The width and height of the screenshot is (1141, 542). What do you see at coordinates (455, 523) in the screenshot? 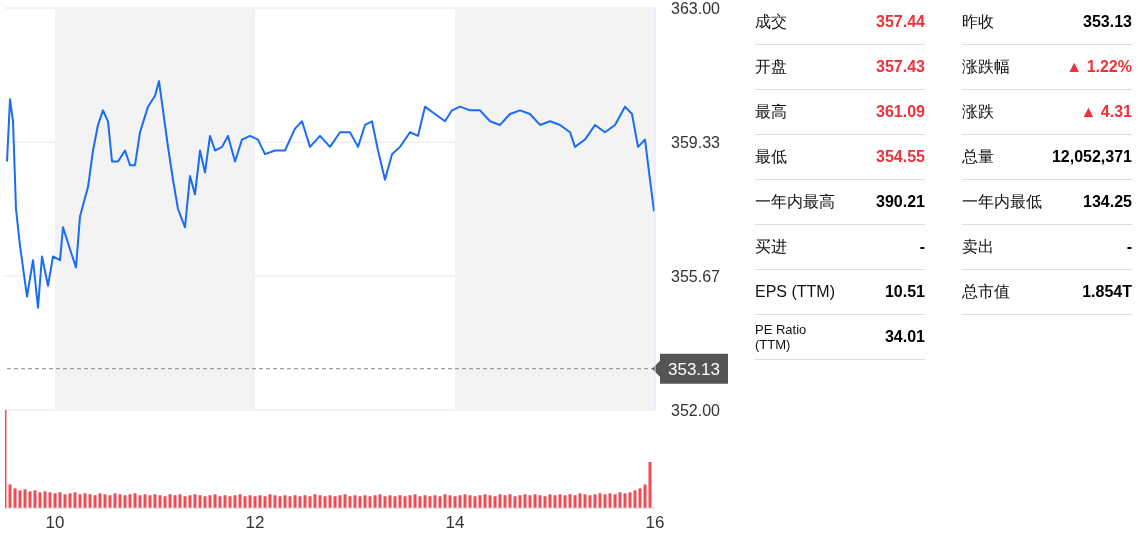
I see `x-tick-label: 14` at bounding box center [455, 523].